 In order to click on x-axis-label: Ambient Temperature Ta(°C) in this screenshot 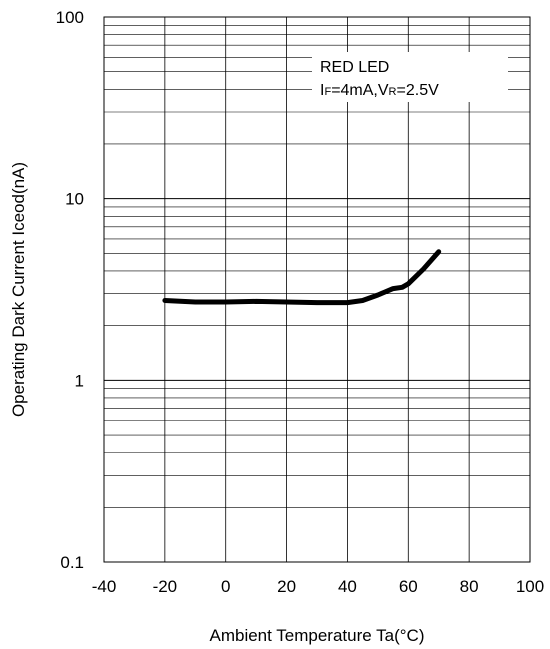, I will do `click(317, 635)`.